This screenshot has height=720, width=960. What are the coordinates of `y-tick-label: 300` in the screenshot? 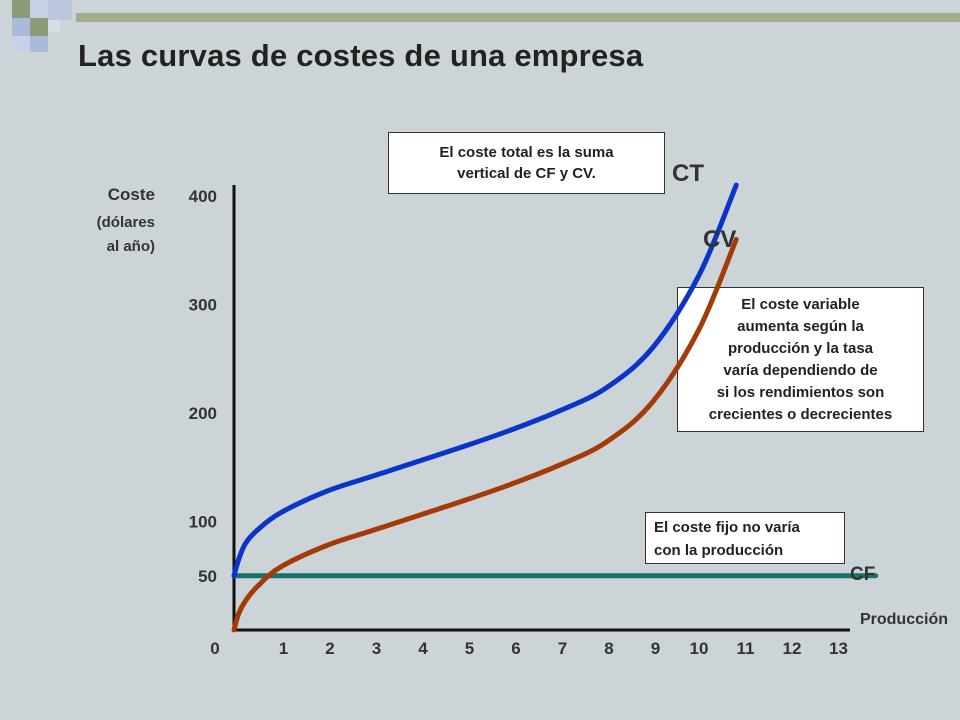 It's located at (203, 305).